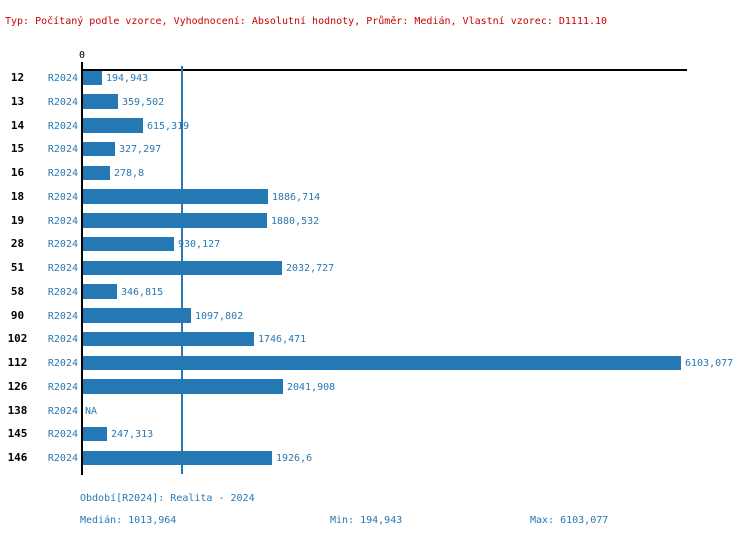 Image resolution: width=750 pixels, height=538 pixels. Describe the element at coordinates (375, 106) in the screenshot. I see `chart-row: 13 R2024 359,502` at that location.